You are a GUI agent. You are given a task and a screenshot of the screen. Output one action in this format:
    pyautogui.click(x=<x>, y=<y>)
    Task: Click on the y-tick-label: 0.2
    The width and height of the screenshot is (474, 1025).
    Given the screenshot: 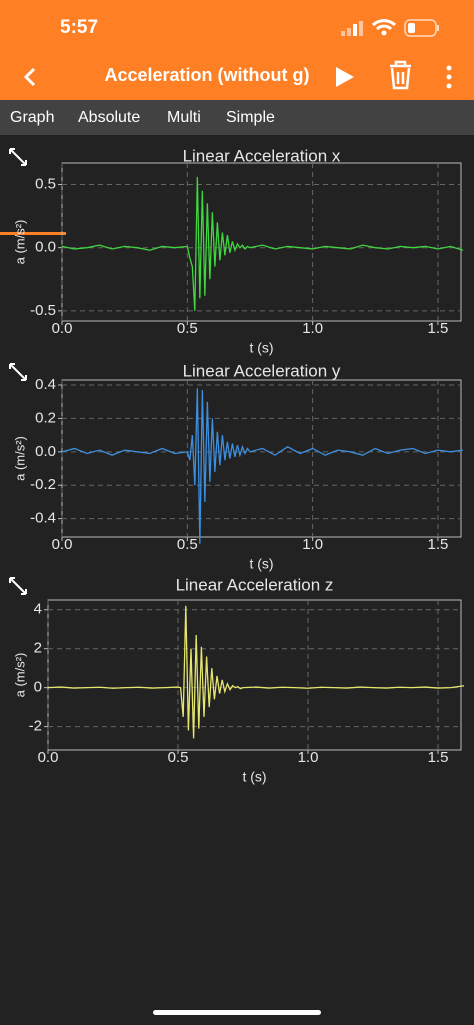 What is the action you would take?
    pyautogui.click(x=45, y=417)
    